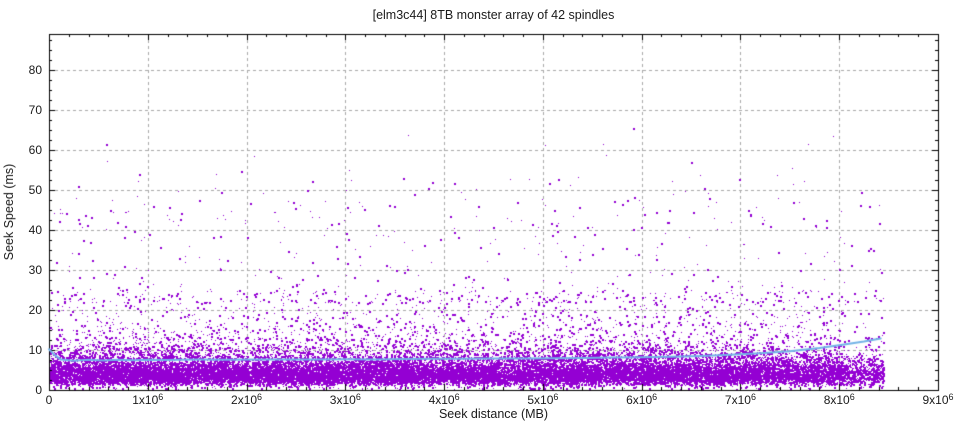 Image resolution: width=960 pixels, height=432 pixels. Describe the element at coordinates (35, 270) in the screenshot. I see `y-tick-label: 30` at that location.